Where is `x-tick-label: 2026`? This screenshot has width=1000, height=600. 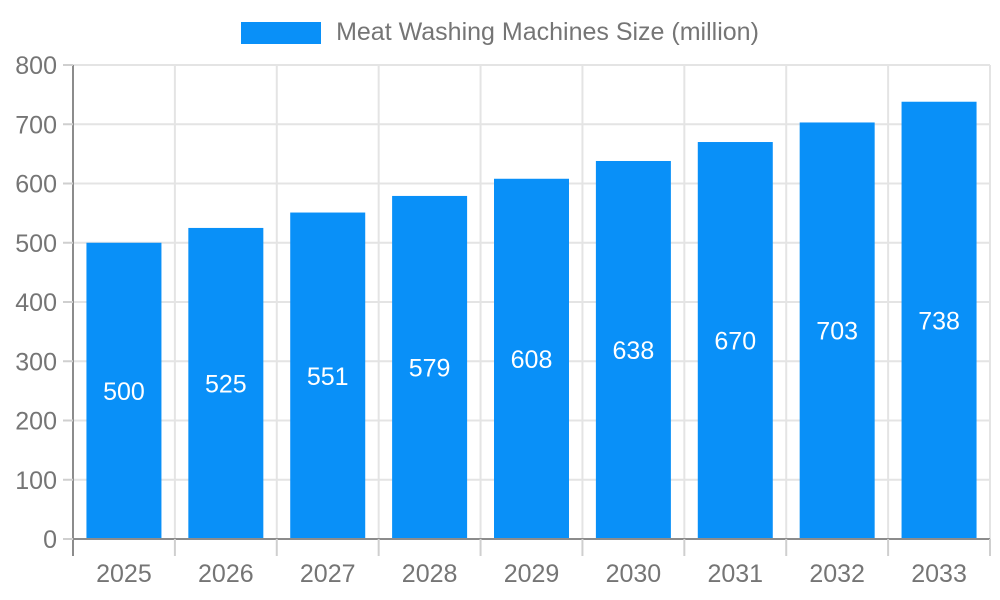 x-tick-label: 2026 is located at coordinates (226, 574).